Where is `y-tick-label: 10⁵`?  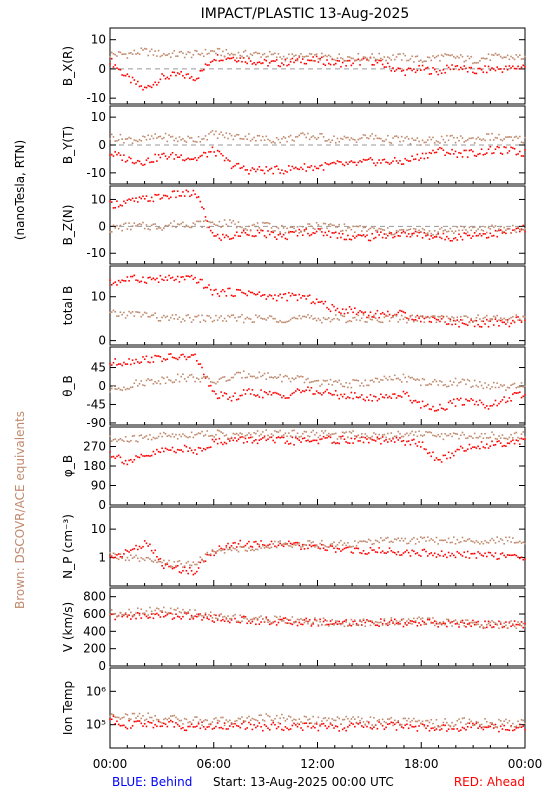 y-tick-label: 10⁵ is located at coordinates (96, 725).